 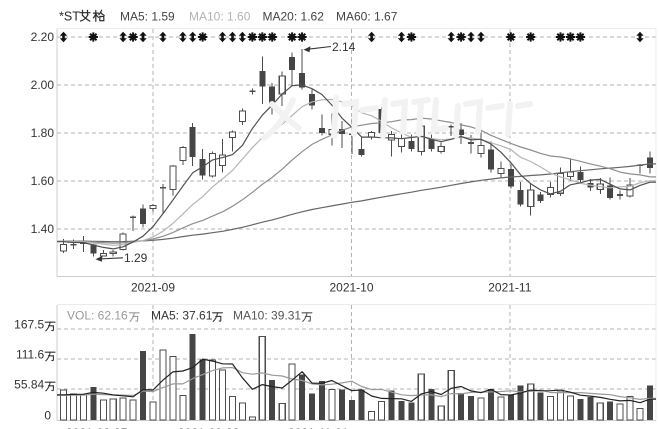 What do you see at coordinates (97, 427) in the screenshot?
I see `svg-text: 2021-08-27` at bounding box center [97, 427].